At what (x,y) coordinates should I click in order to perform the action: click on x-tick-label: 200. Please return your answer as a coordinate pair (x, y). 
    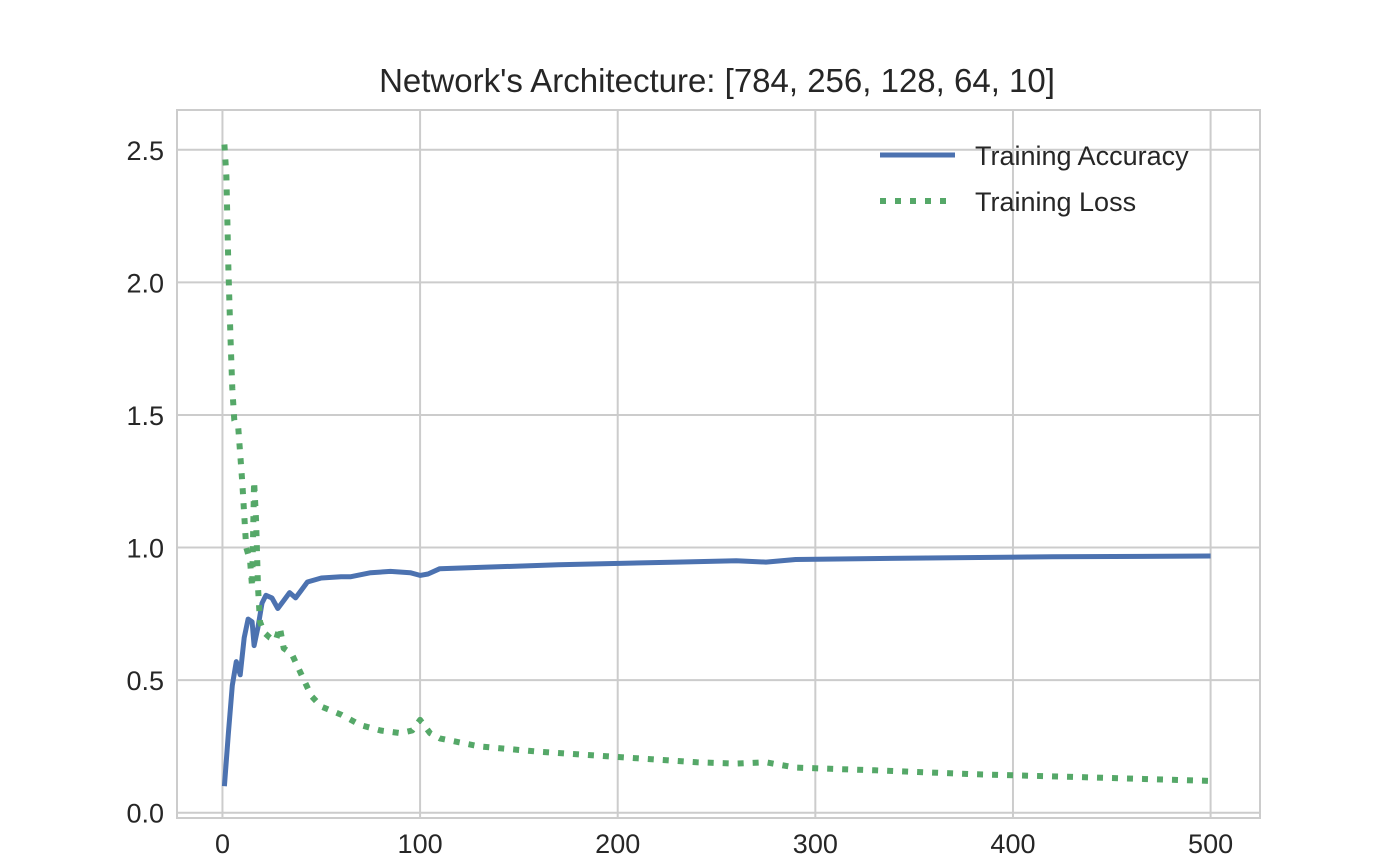
    Looking at the image, I should click on (617, 844).